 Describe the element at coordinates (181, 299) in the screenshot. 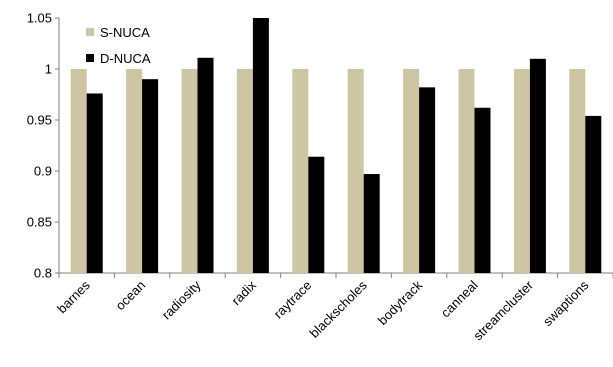

I see `x-tick-label: radiosity` at that location.